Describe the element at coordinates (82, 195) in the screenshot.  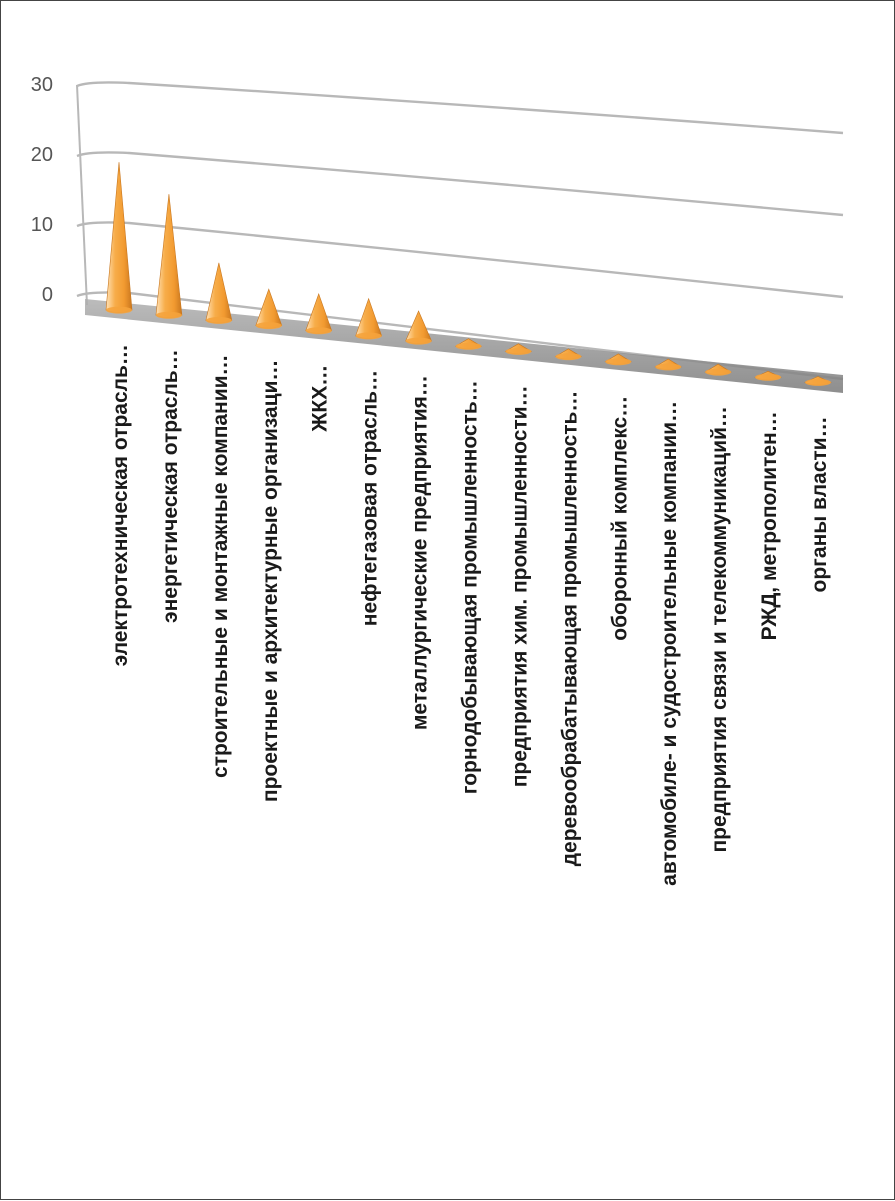
I see `left-wall-edge` at that location.